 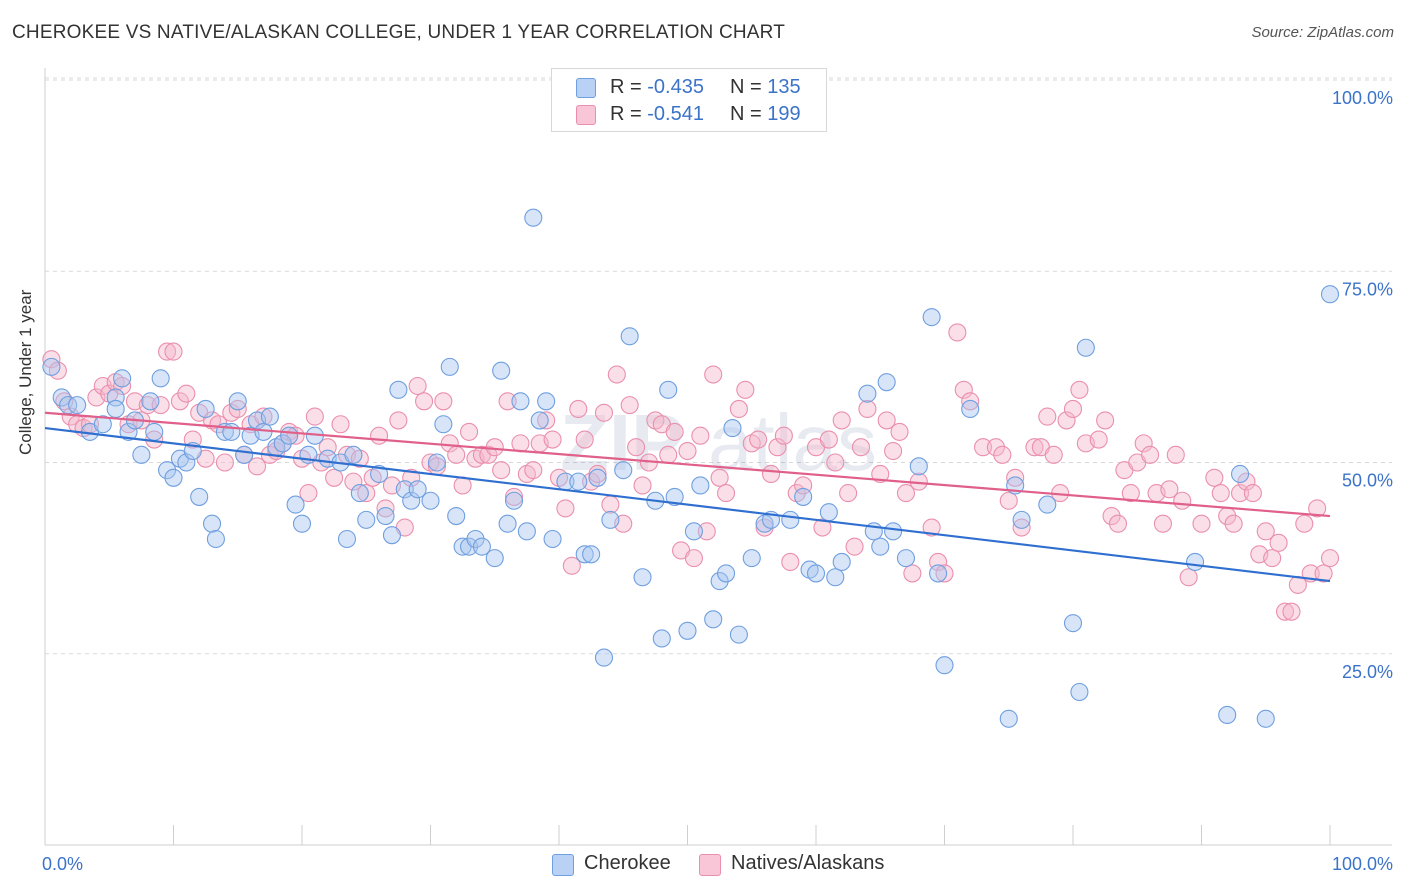 I want to click on y-tick-label: 100.0%, so click(x=1362, y=98).